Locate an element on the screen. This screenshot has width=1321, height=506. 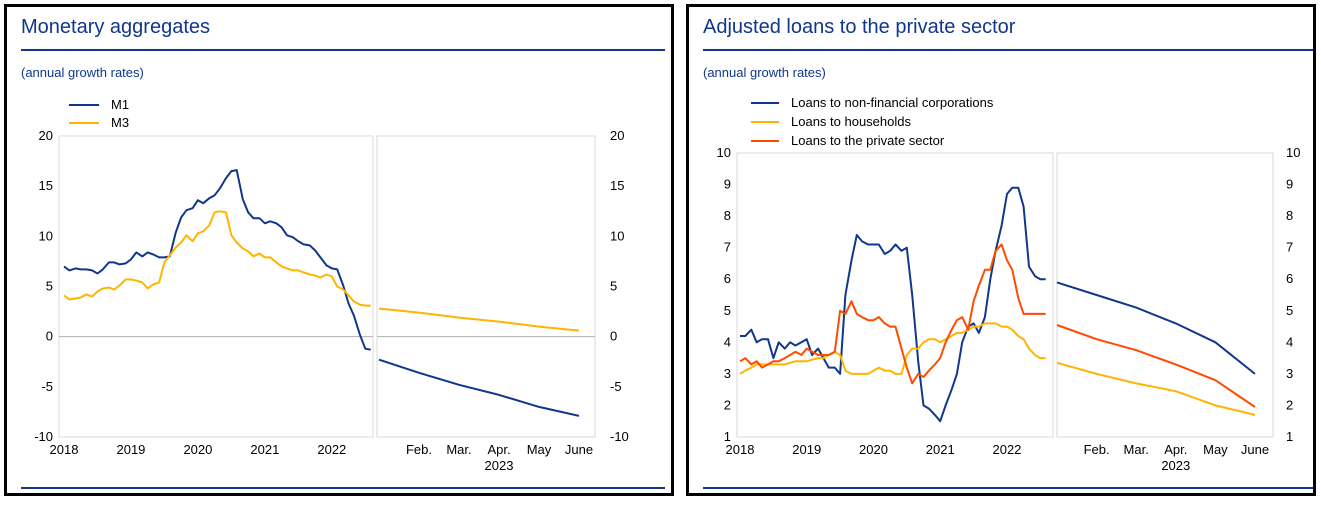
y-tick-label-left: 4 is located at coordinates (727, 341).